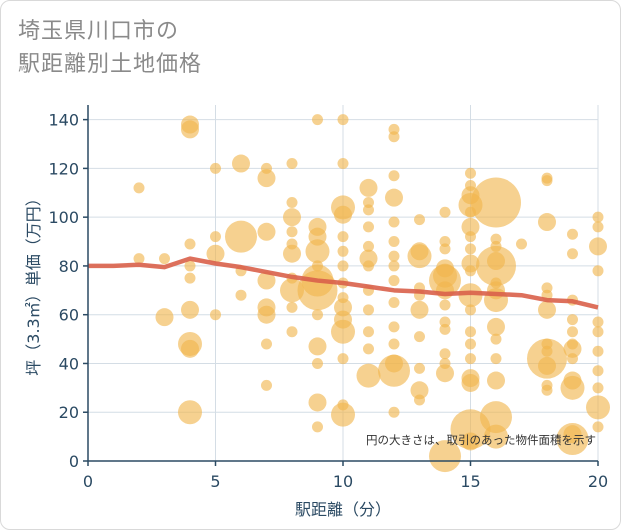 The width and height of the screenshot is (621, 530). I want to click on x-tick-label: 10, so click(343, 481).